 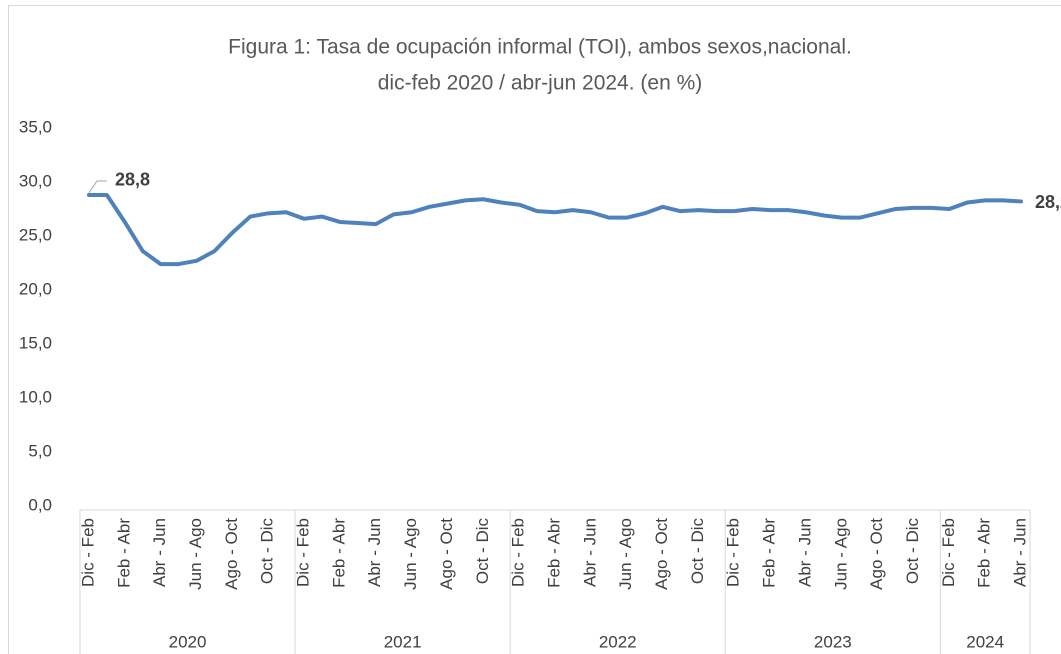 What do you see at coordinates (188, 641) in the screenshot?
I see `x-group-label: 2020` at bounding box center [188, 641].